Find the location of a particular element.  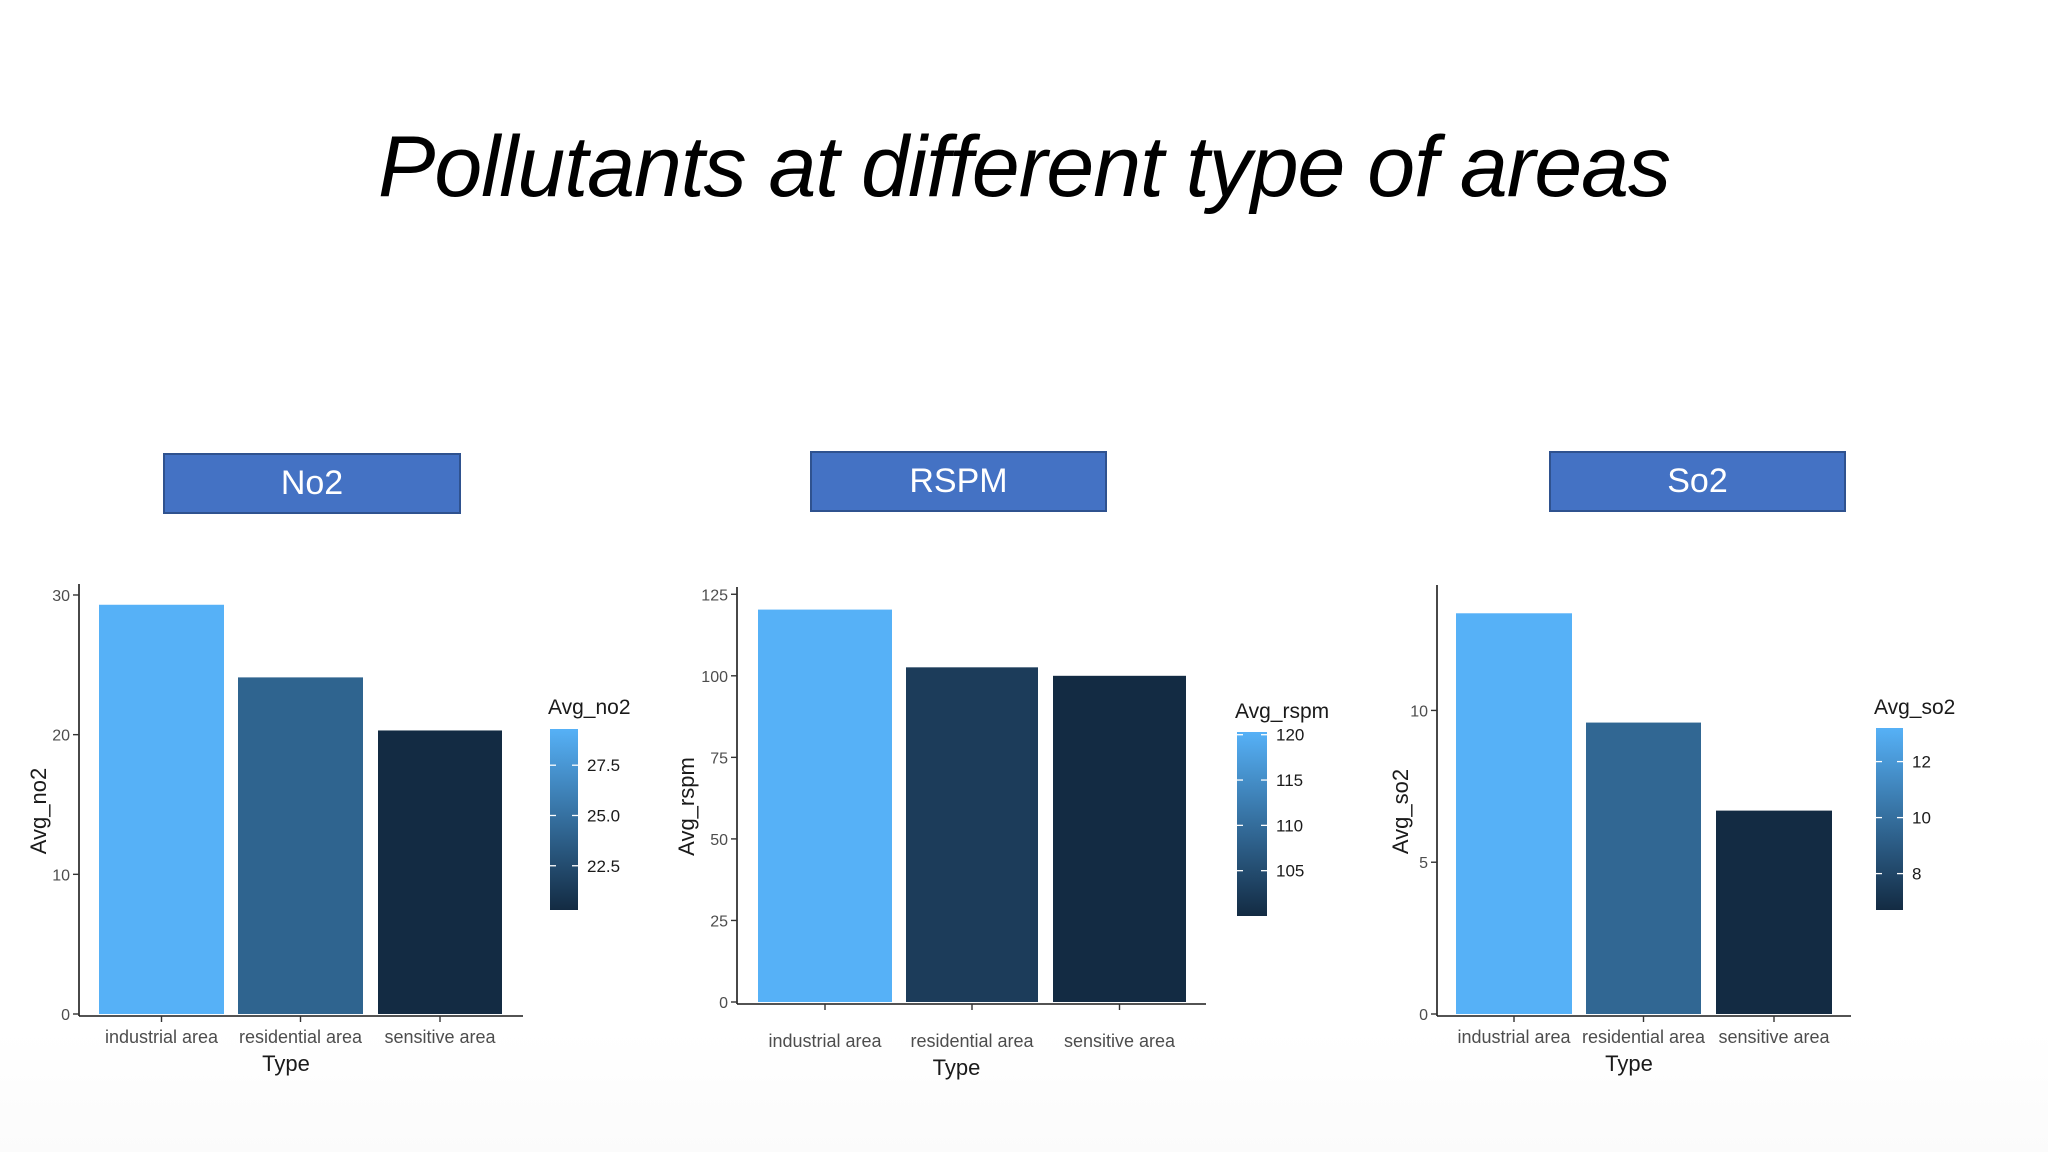

y-axis-title: Avg_so2 is located at coordinates (1400, 811).